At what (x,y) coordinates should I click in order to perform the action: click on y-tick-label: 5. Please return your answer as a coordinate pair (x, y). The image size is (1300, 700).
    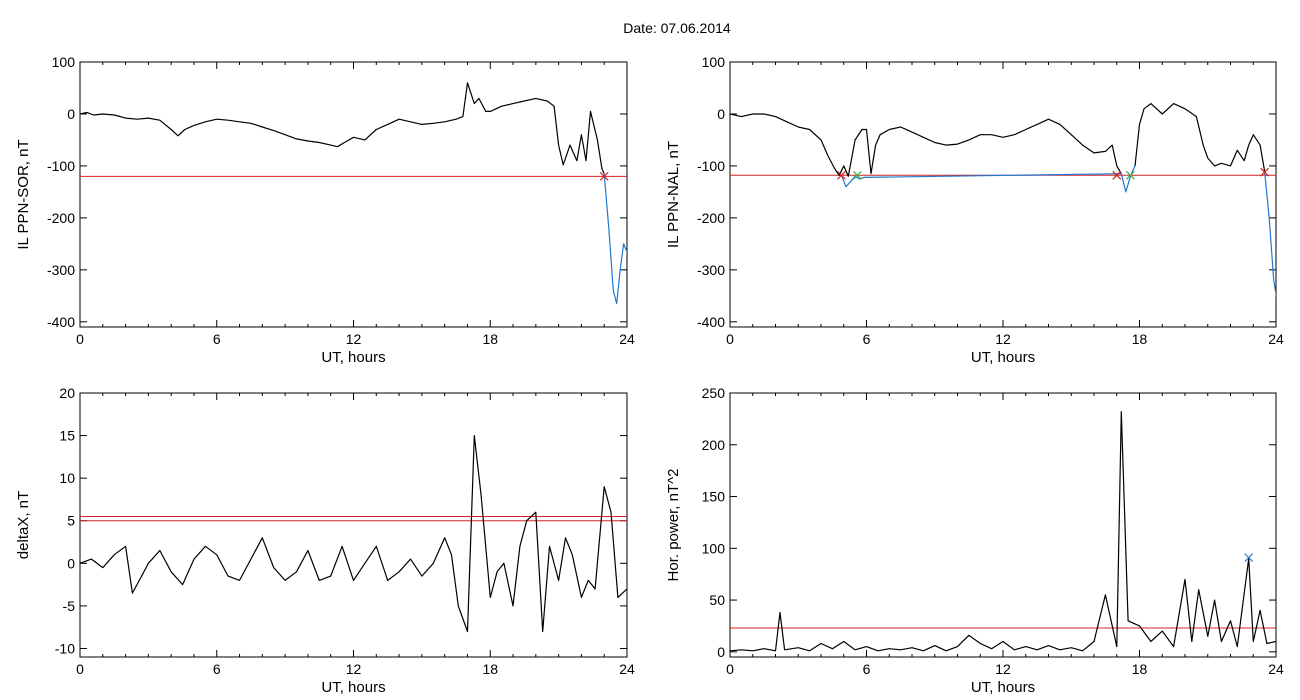
    Looking at the image, I should click on (71, 521).